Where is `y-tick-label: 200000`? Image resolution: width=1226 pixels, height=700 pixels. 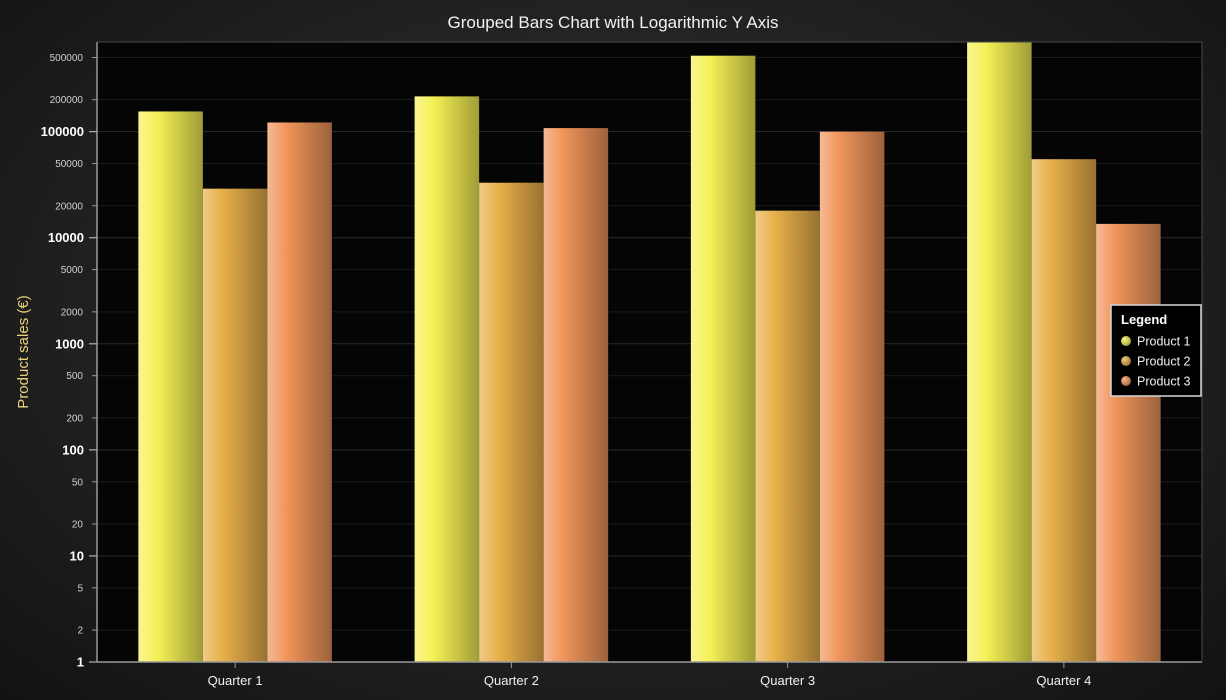 y-tick-label: 200000 is located at coordinates (67, 100).